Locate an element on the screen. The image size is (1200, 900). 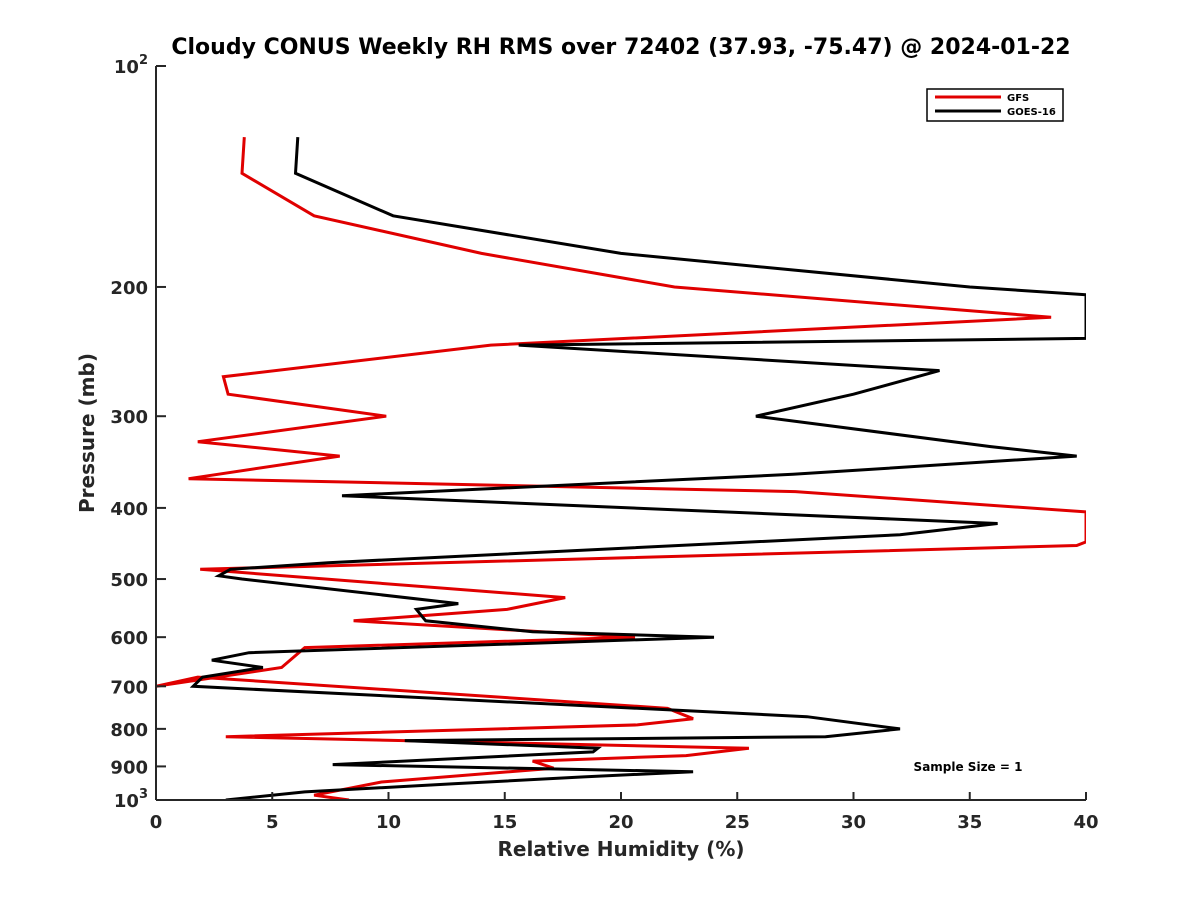
y-tick-label: 900 is located at coordinates (129, 767).